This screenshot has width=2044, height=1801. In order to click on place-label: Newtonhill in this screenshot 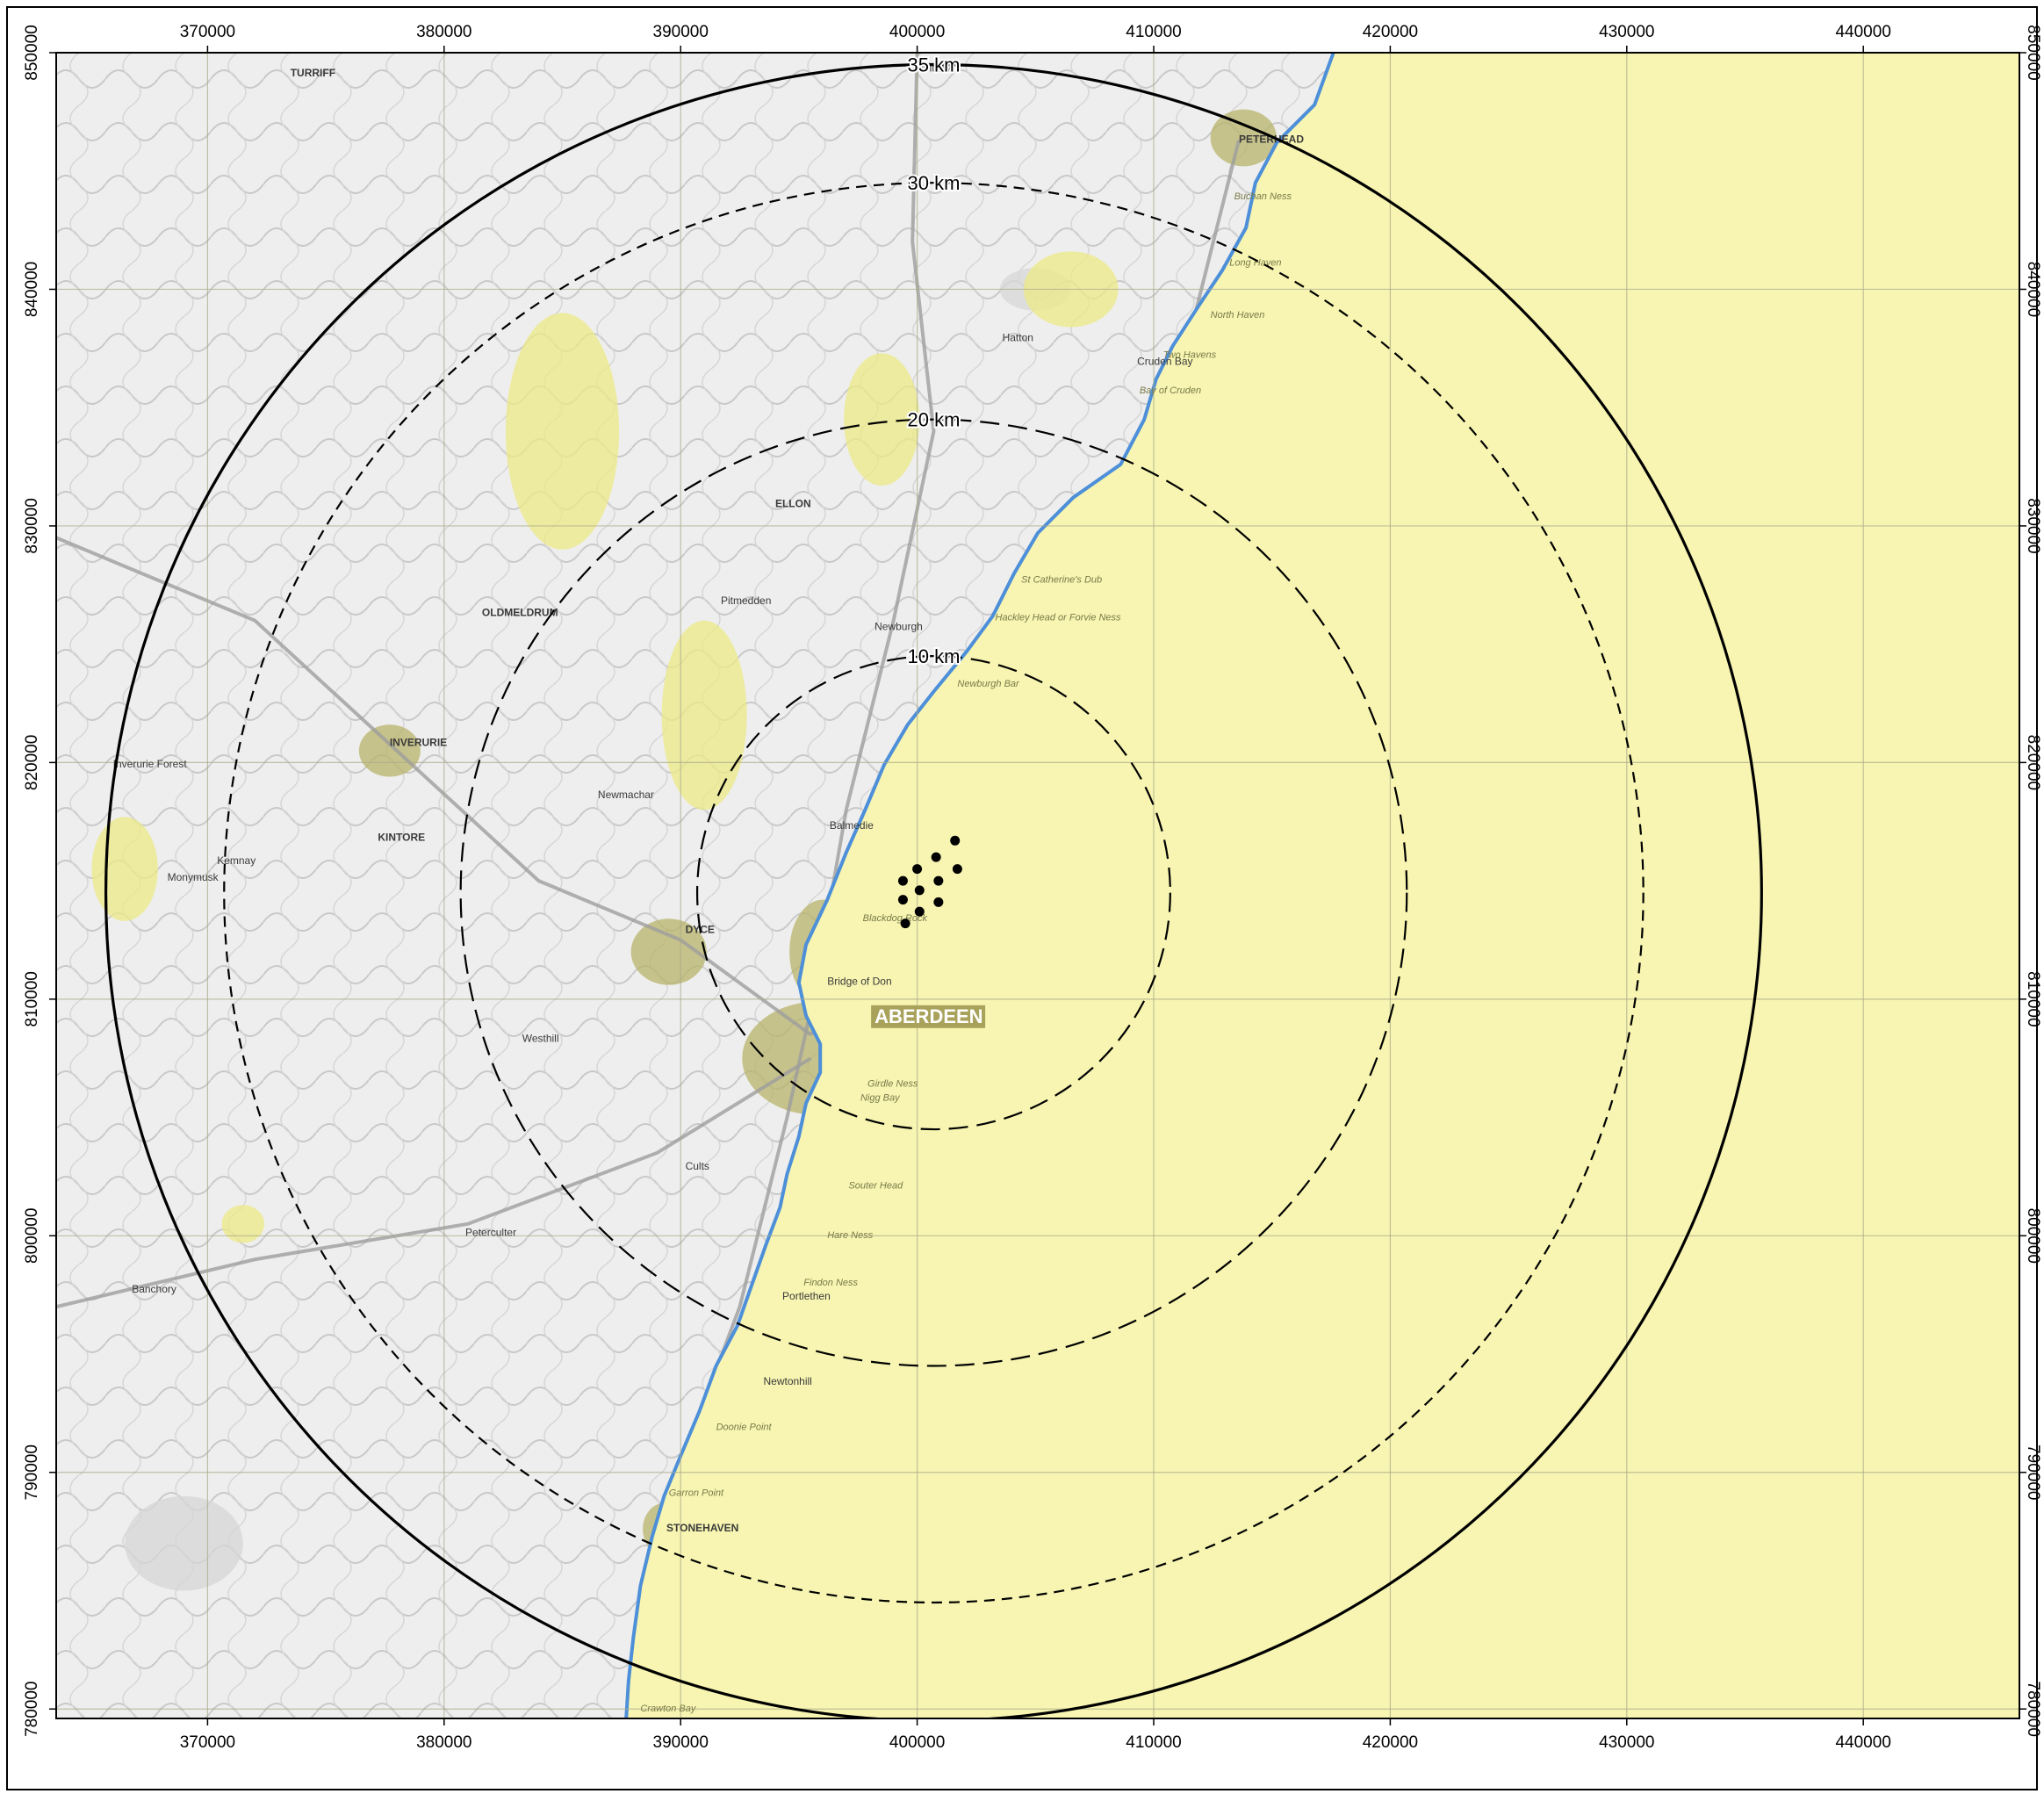, I will do `click(787, 1381)`.